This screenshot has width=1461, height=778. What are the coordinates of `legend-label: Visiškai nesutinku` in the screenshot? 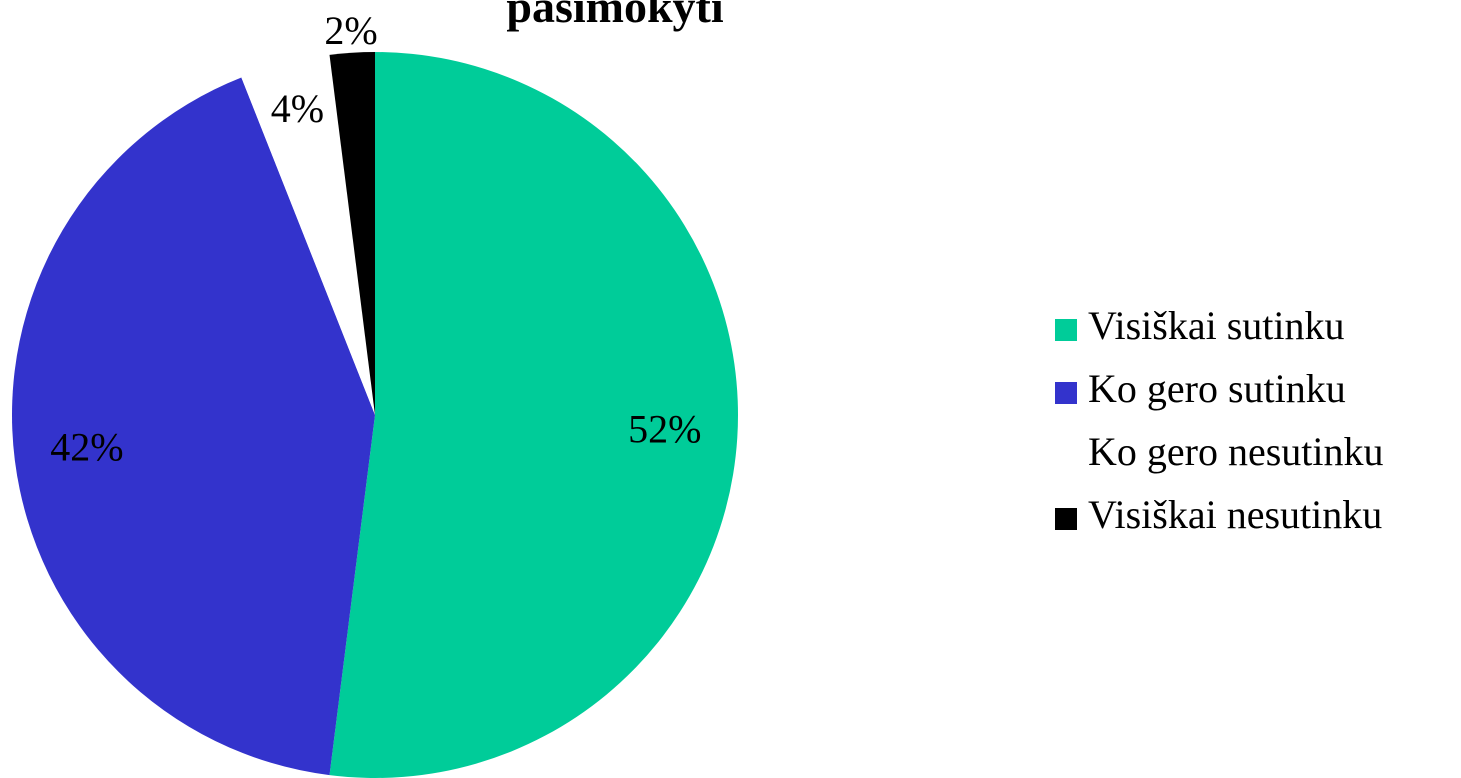 It's located at (1235, 514).